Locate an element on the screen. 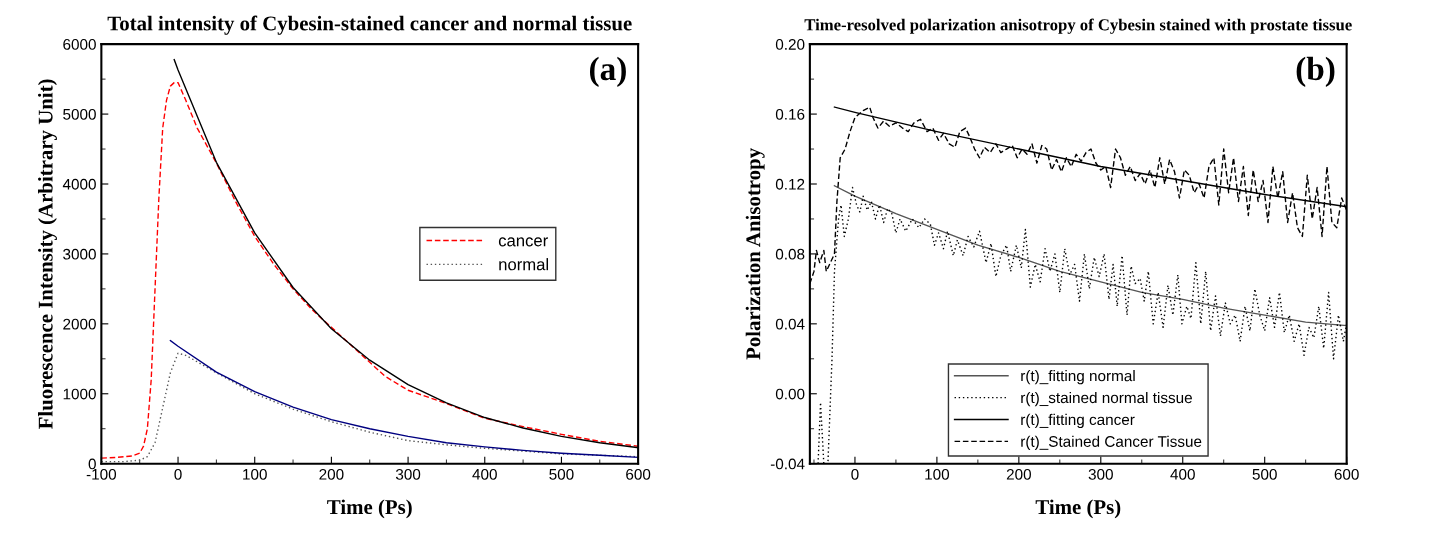  legend-label: cancer is located at coordinates (523, 242).